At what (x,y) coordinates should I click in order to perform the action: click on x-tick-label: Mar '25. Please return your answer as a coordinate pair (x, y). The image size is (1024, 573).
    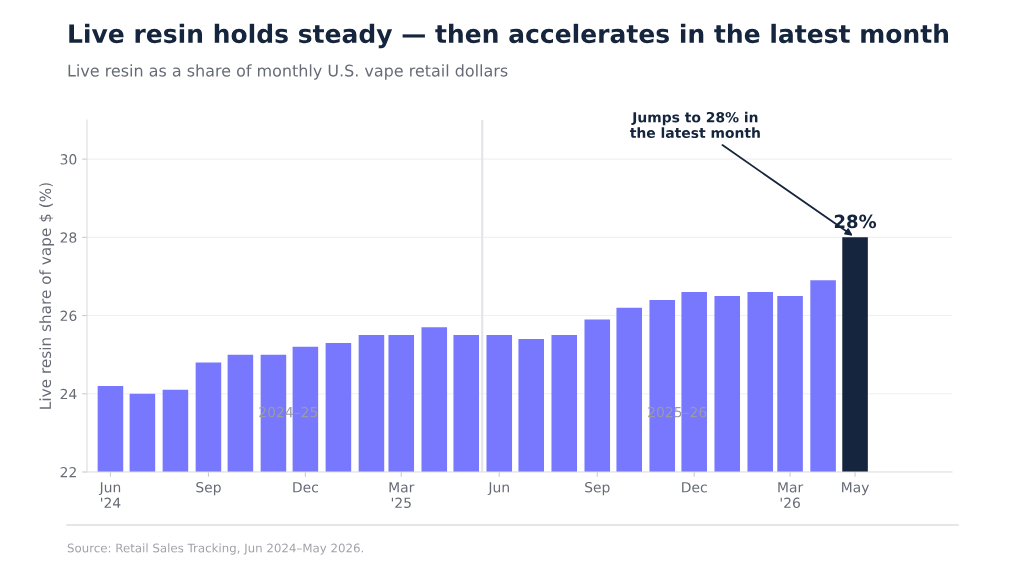
    Looking at the image, I should click on (402, 495).